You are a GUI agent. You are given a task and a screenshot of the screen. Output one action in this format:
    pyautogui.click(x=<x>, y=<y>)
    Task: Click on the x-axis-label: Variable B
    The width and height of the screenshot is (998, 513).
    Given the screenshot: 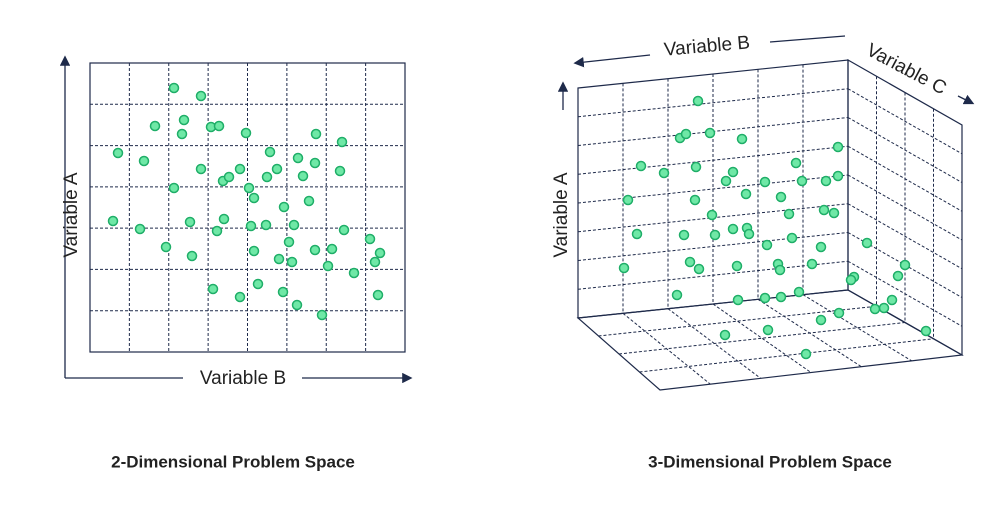 What is the action you would take?
    pyautogui.click(x=707, y=46)
    